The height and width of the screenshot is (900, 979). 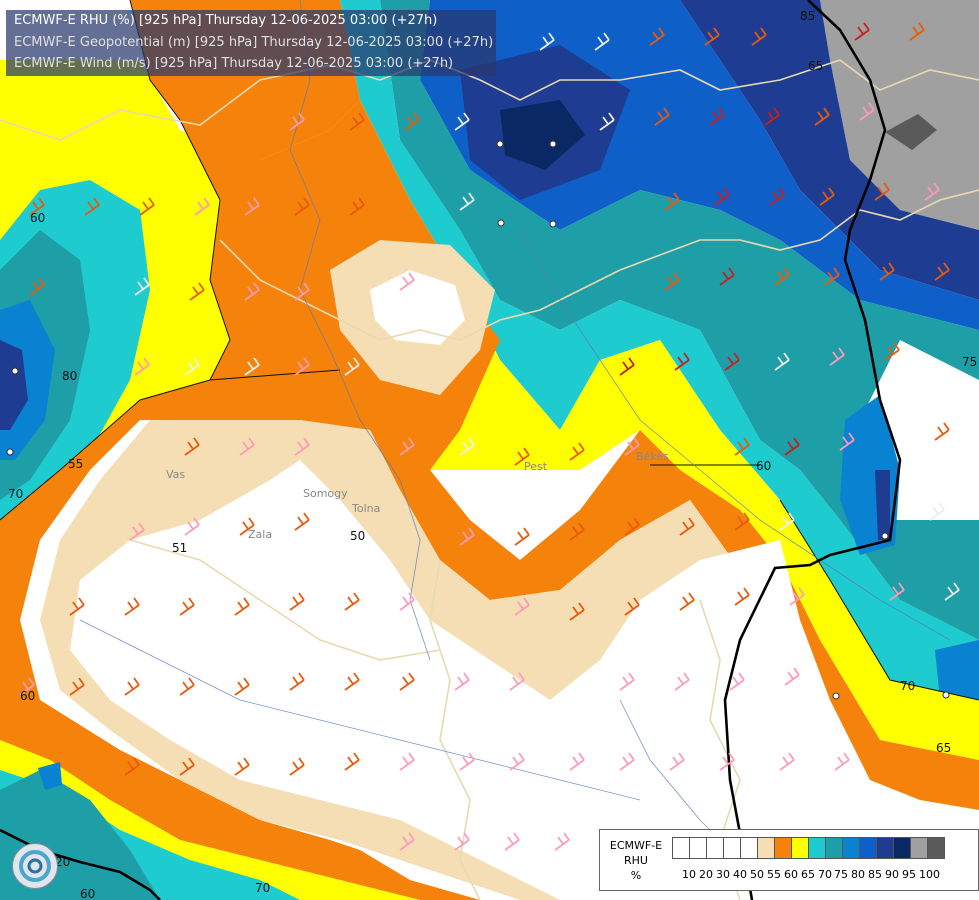 What do you see at coordinates (75, 464) in the screenshot?
I see `contour-label: 55` at bounding box center [75, 464].